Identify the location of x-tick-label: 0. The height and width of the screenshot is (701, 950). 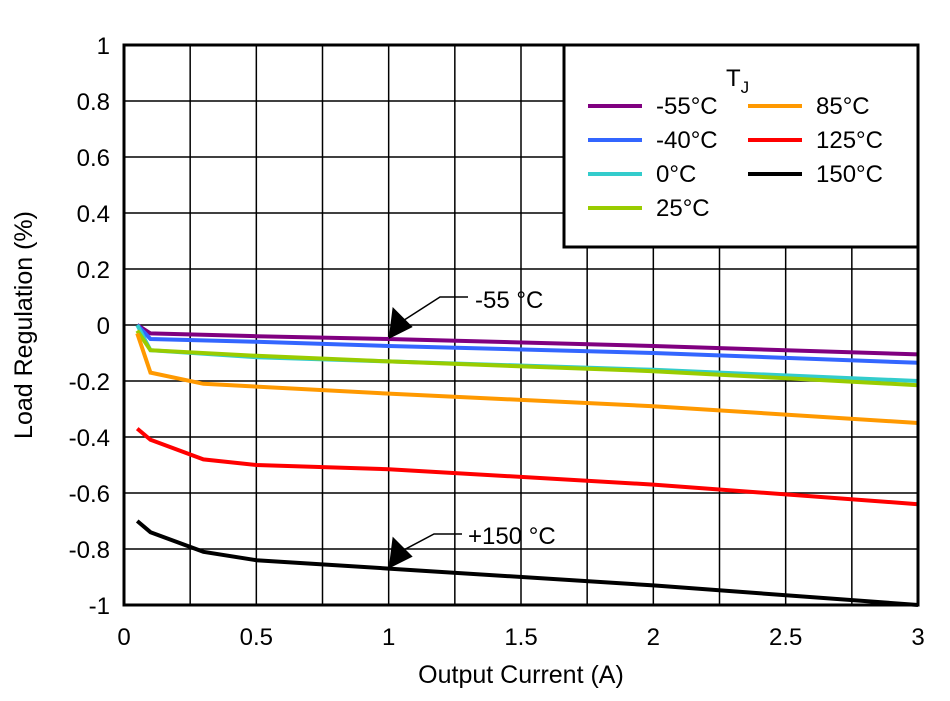
(123, 637).